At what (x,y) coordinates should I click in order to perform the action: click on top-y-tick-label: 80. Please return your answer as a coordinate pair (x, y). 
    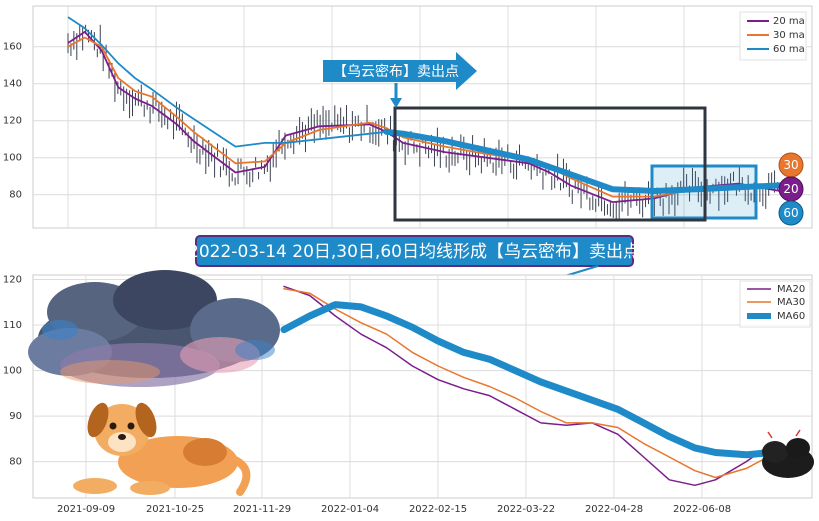
    Looking at the image, I should click on (15, 195).